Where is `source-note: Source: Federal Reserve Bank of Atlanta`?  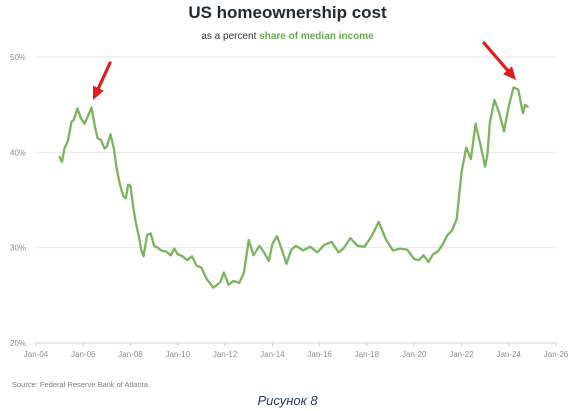
source-note: Source: Federal Reserve Bank of Atlanta is located at coordinates (80, 384).